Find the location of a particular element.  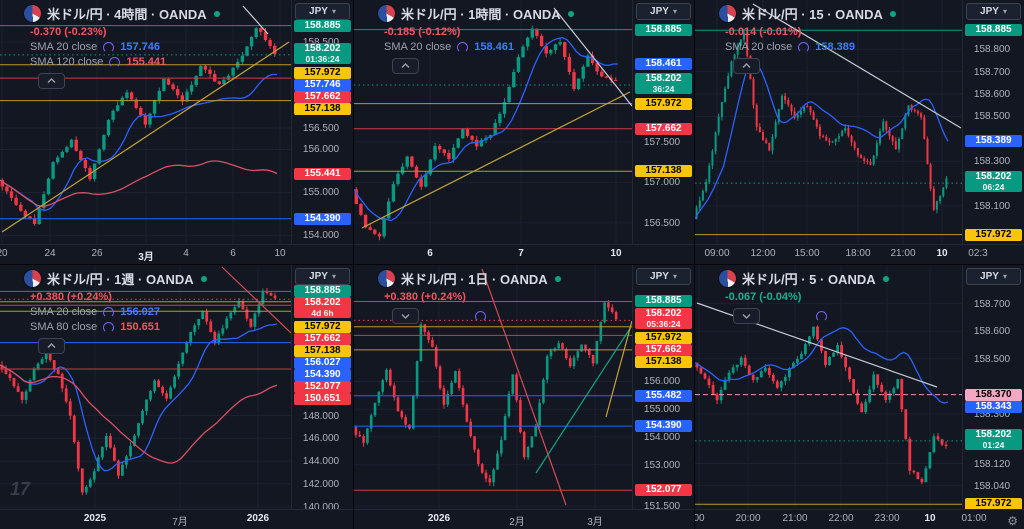

price-tick-label: 158.800 is located at coordinates (992, 50).